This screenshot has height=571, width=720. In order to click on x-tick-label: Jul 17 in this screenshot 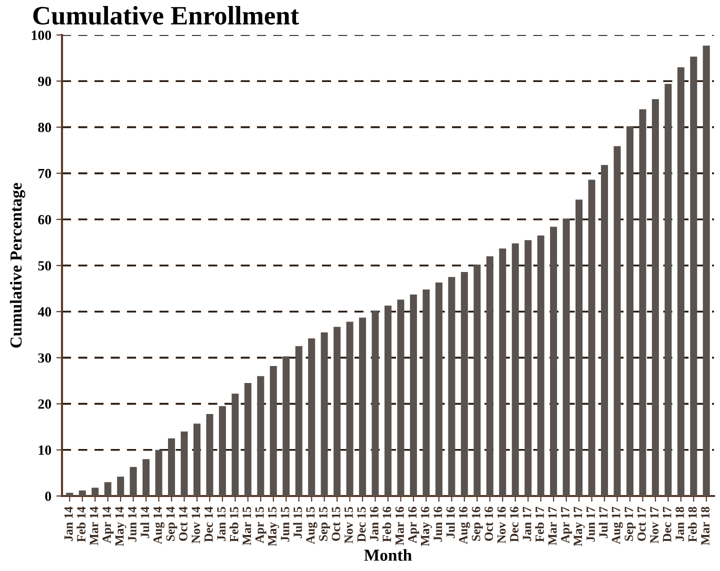, I will do `click(603, 522)`.